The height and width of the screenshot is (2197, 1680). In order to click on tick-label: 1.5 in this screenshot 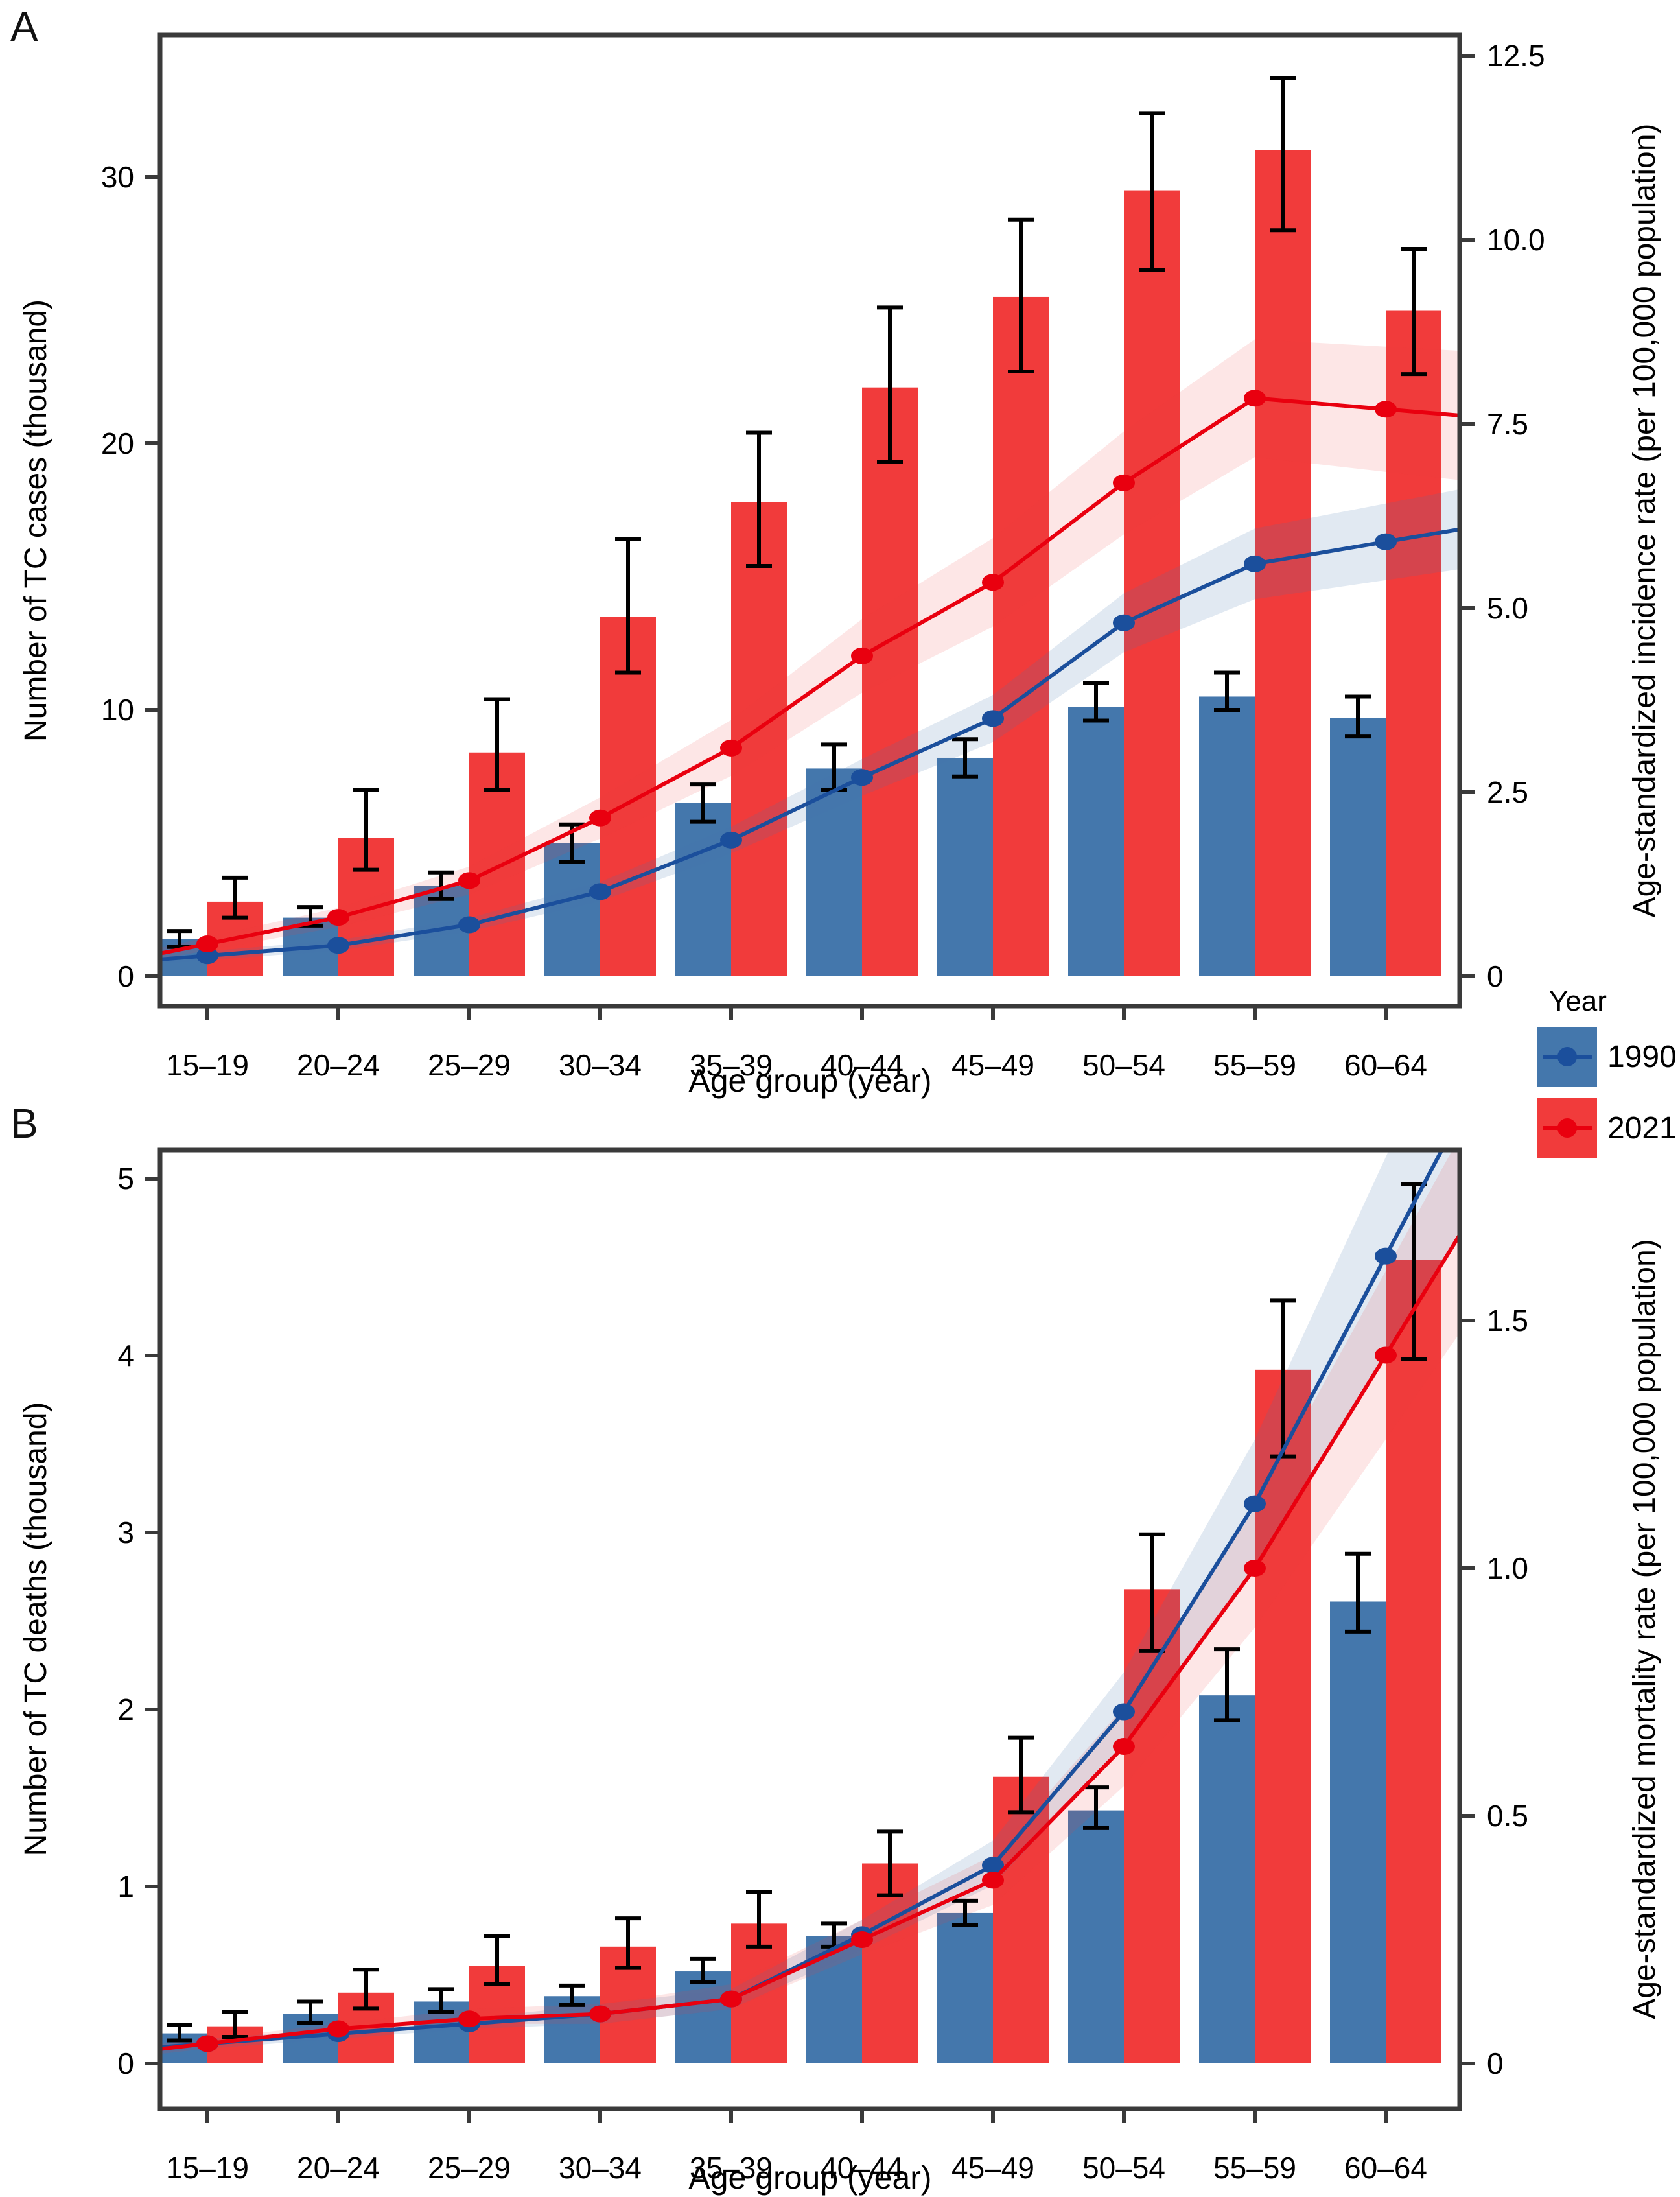, I will do `click(1508, 1320)`.